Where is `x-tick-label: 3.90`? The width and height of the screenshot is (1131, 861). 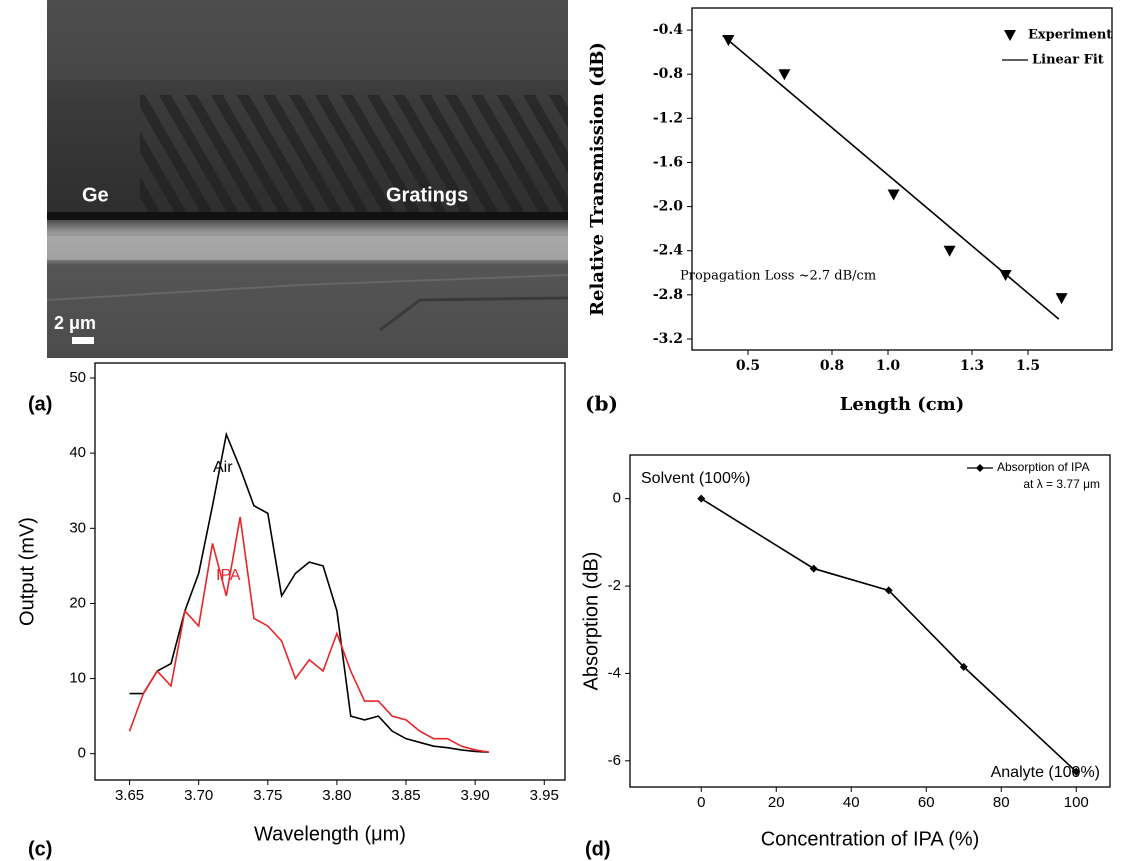
x-tick-label: 3.90 is located at coordinates (475, 795).